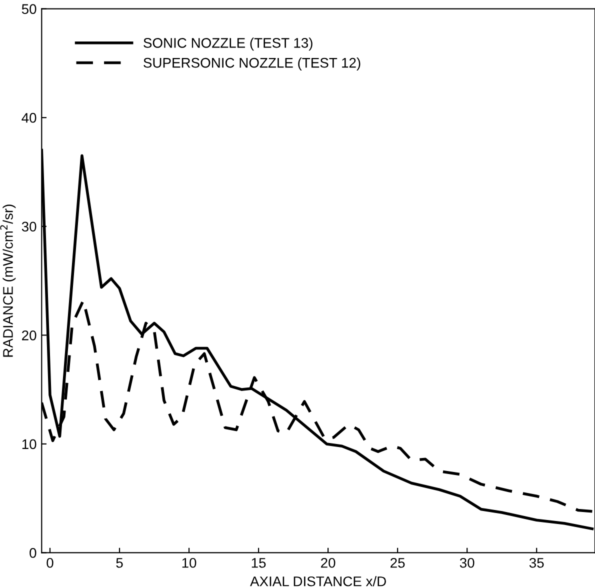 Image resolution: width=595 pixels, height=588 pixels. I want to click on x-tick-label: 30, so click(467, 563).